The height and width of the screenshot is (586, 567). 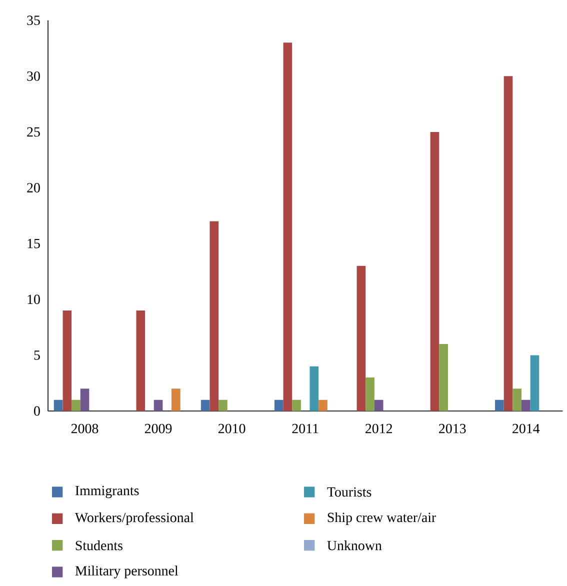 What do you see at coordinates (158, 429) in the screenshot?
I see `x-tick-label: 2009` at bounding box center [158, 429].